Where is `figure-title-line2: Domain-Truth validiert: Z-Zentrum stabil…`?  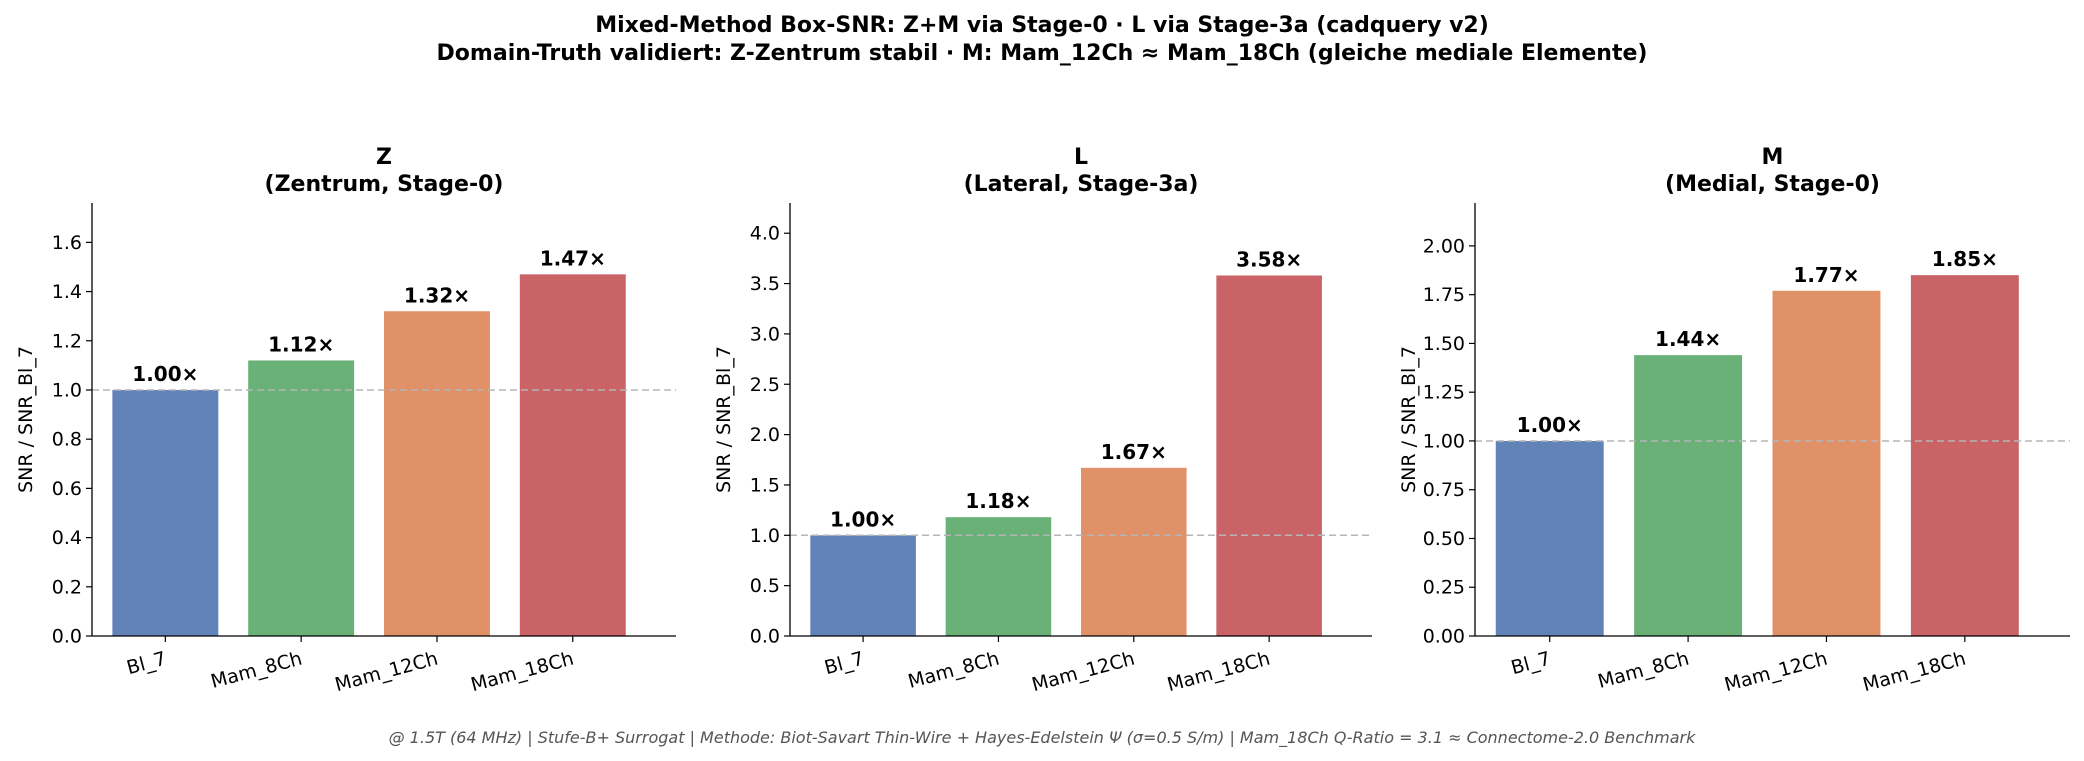
figure-title-line2: Domain-Truth validiert: Z-Zentrum stabil… is located at coordinates (1042, 53).